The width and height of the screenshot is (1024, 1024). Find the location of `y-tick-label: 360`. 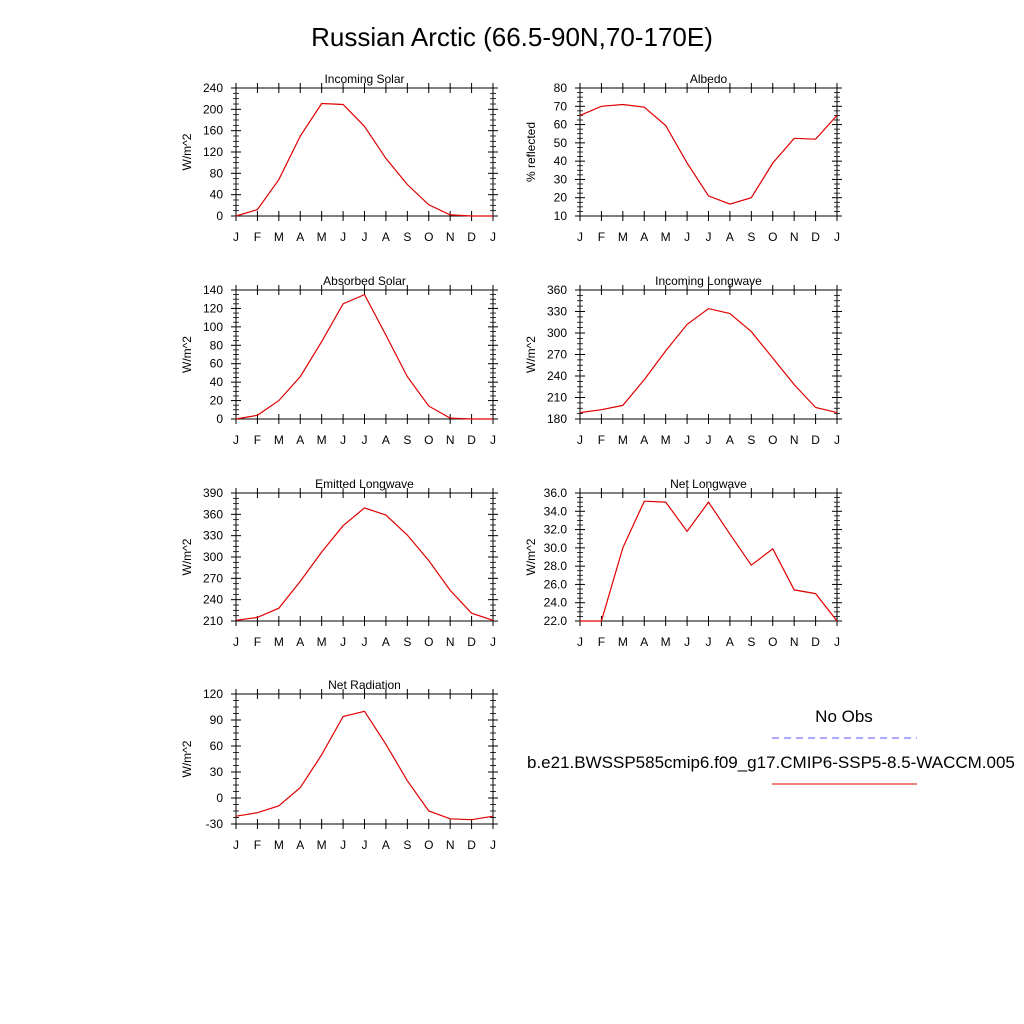

y-tick-label: 360 is located at coordinates (557, 290).